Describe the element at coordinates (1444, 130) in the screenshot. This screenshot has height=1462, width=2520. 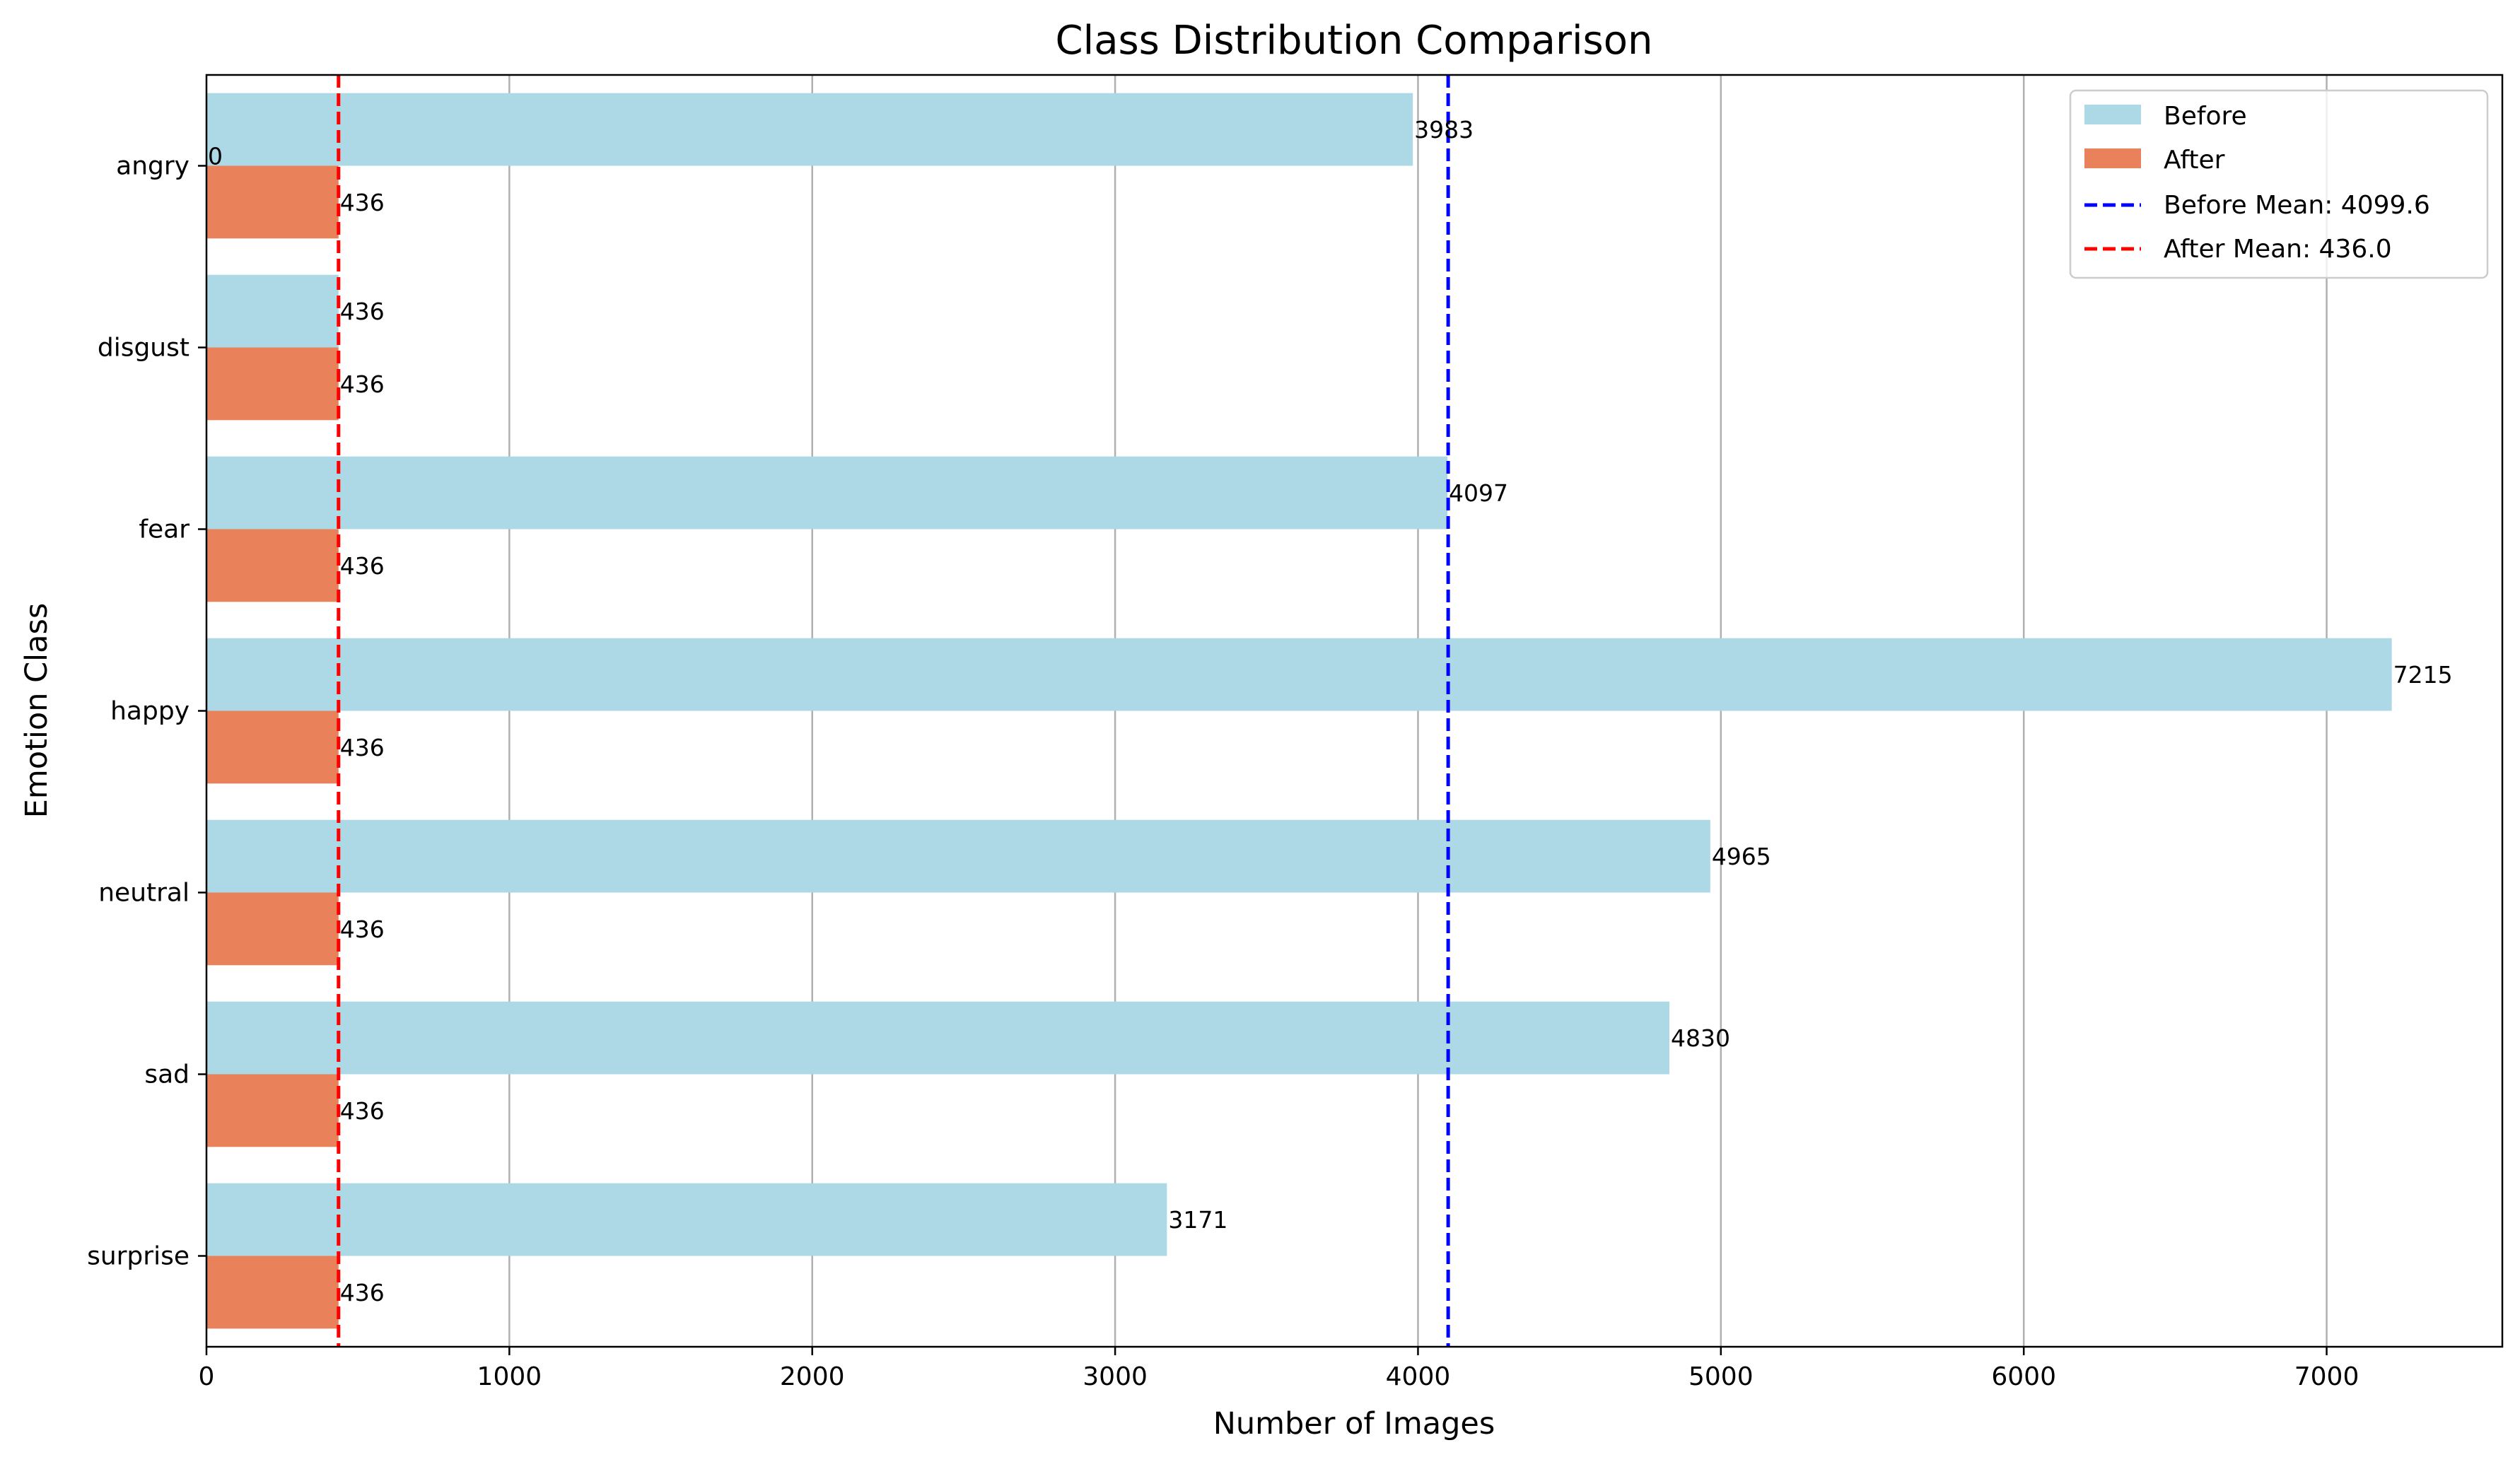
I see `data-label-before-angry: 3983` at that location.